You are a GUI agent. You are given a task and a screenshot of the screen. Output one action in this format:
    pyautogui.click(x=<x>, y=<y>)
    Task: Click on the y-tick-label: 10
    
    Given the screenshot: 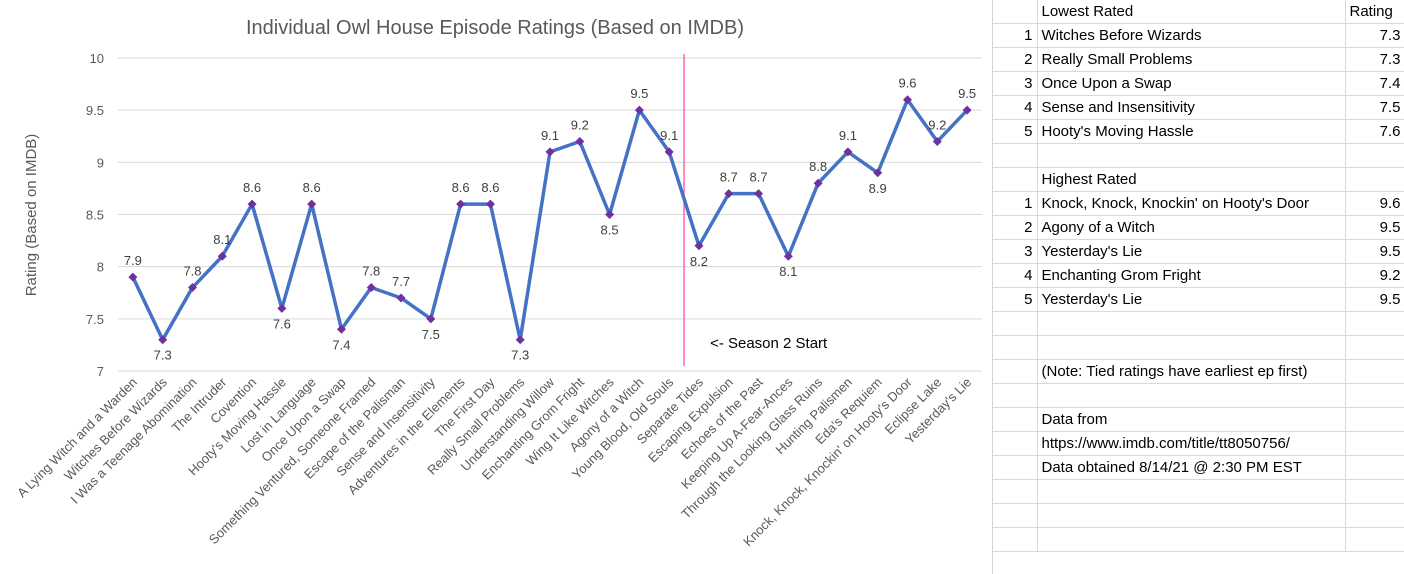 What is the action you would take?
    pyautogui.click(x=97, y=58)
    